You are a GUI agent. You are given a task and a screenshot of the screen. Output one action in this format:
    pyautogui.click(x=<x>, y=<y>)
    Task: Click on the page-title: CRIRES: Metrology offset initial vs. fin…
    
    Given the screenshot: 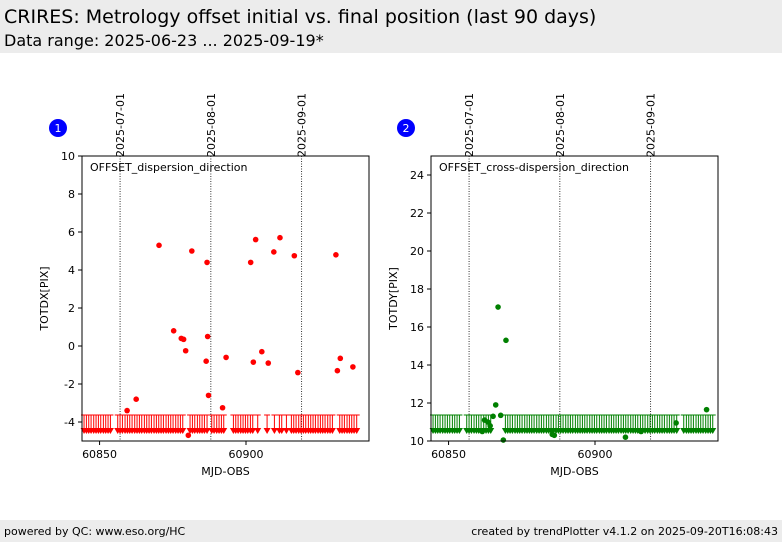 What is the action you would take?
    pyautogui.click(x=300, y=17)
    